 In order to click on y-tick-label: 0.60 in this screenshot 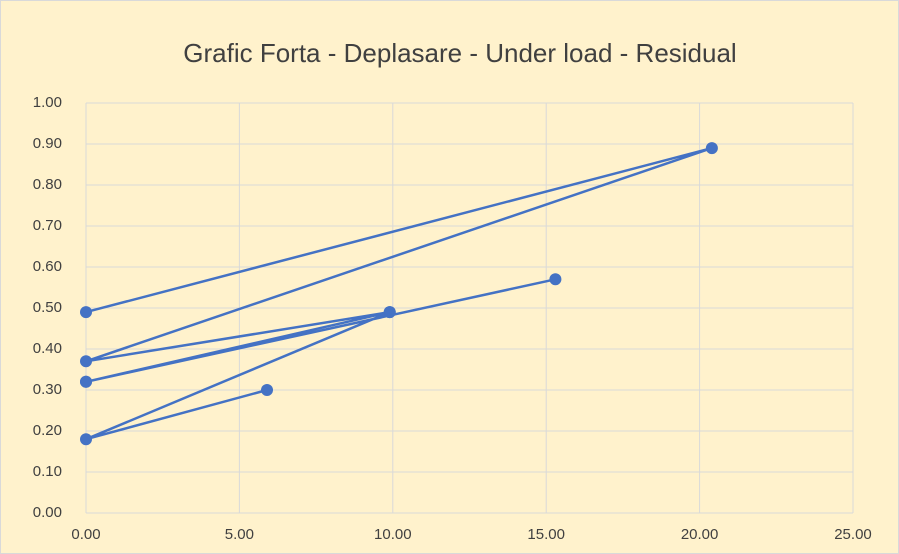, I will do `click(47, 266)`.